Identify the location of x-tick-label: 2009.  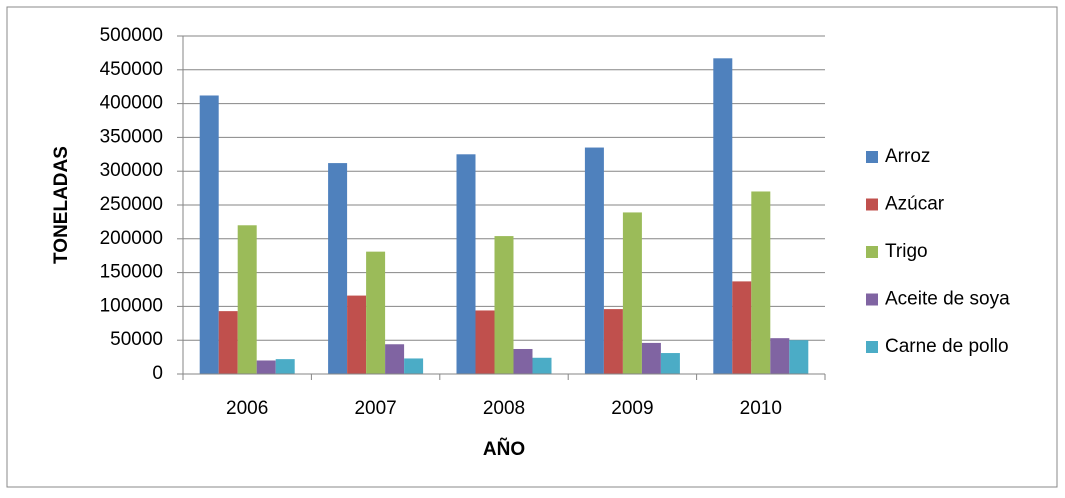
(632, 408).